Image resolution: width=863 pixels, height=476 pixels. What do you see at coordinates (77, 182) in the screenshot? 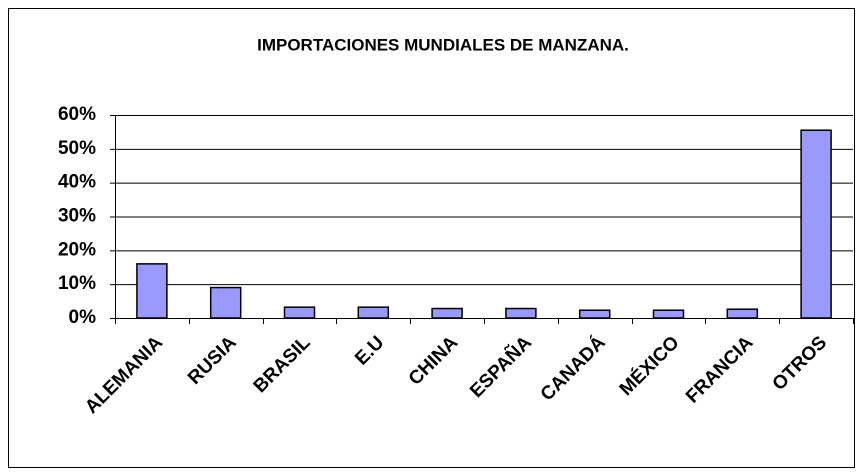
I see `y-tick-label: 40%` at bounding box center [77, 182].